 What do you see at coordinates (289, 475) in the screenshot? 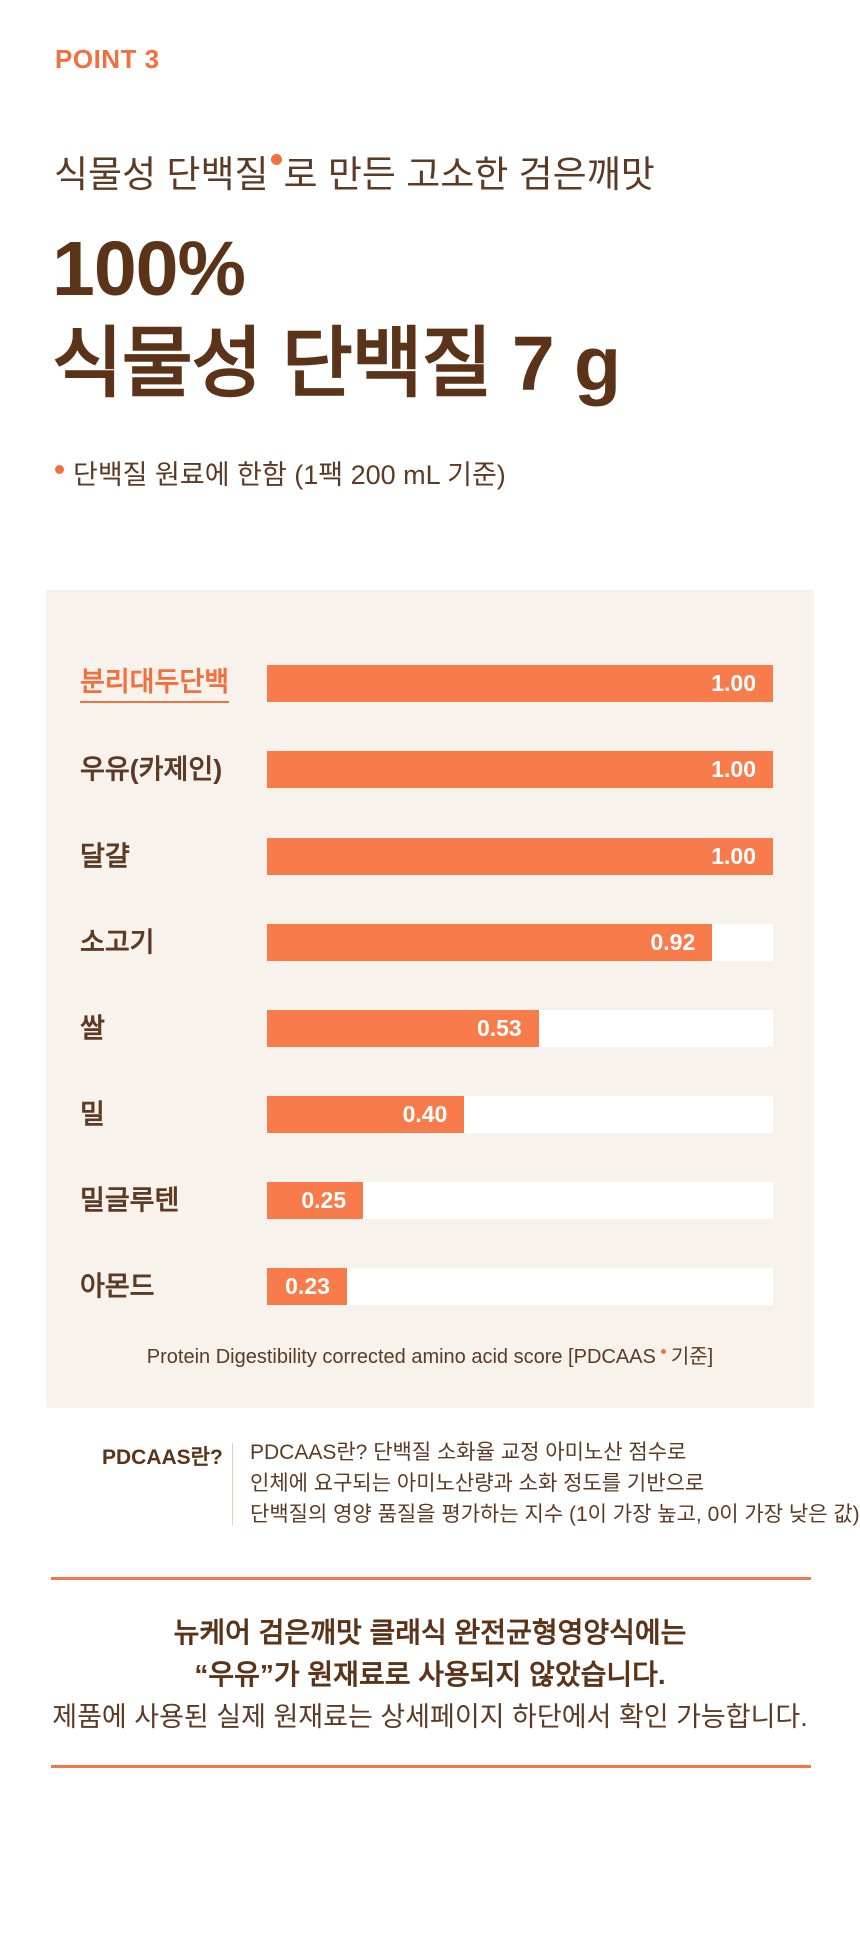
I see `footnote-text: 단백질 원료에 한함 (1팩 200 mL 기준)` at bounding box center [289, 475].